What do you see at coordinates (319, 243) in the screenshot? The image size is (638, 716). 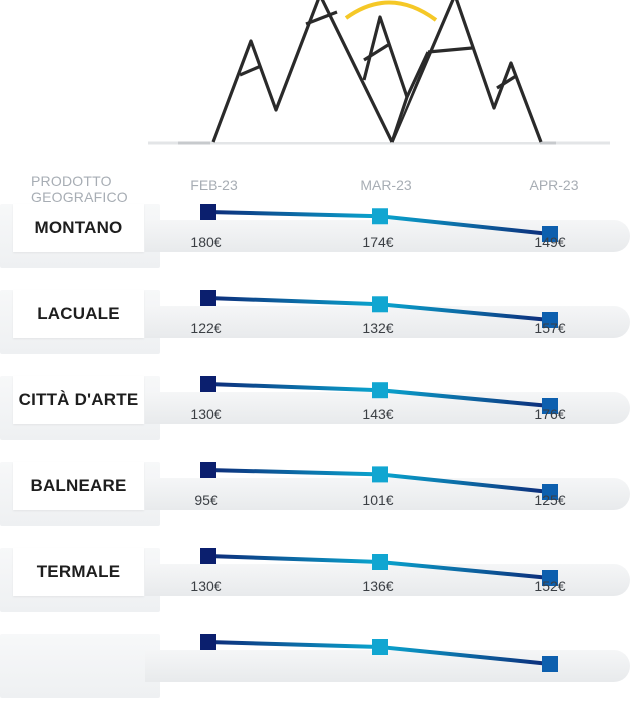 I see `chart-row: MONTANO 180€ 174€ 149€` at bounding box center [319, 243].